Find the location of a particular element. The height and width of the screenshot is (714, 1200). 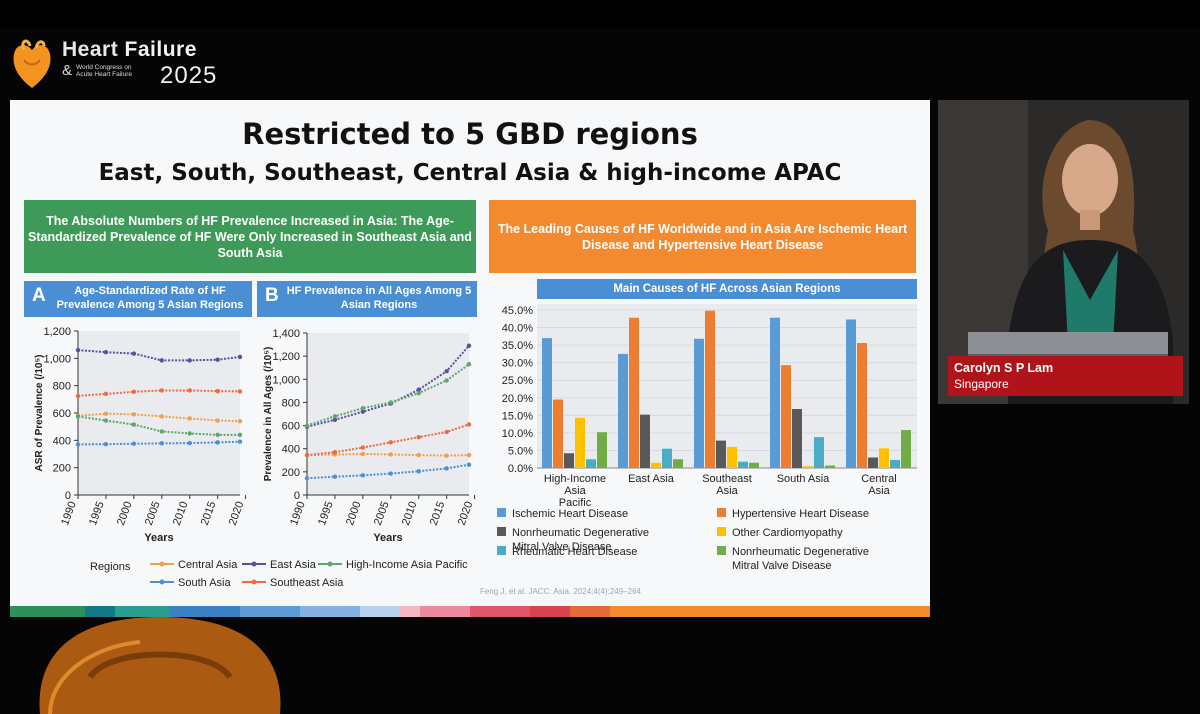

x-tick-label: 1990 is located at coordinates (69, 513).